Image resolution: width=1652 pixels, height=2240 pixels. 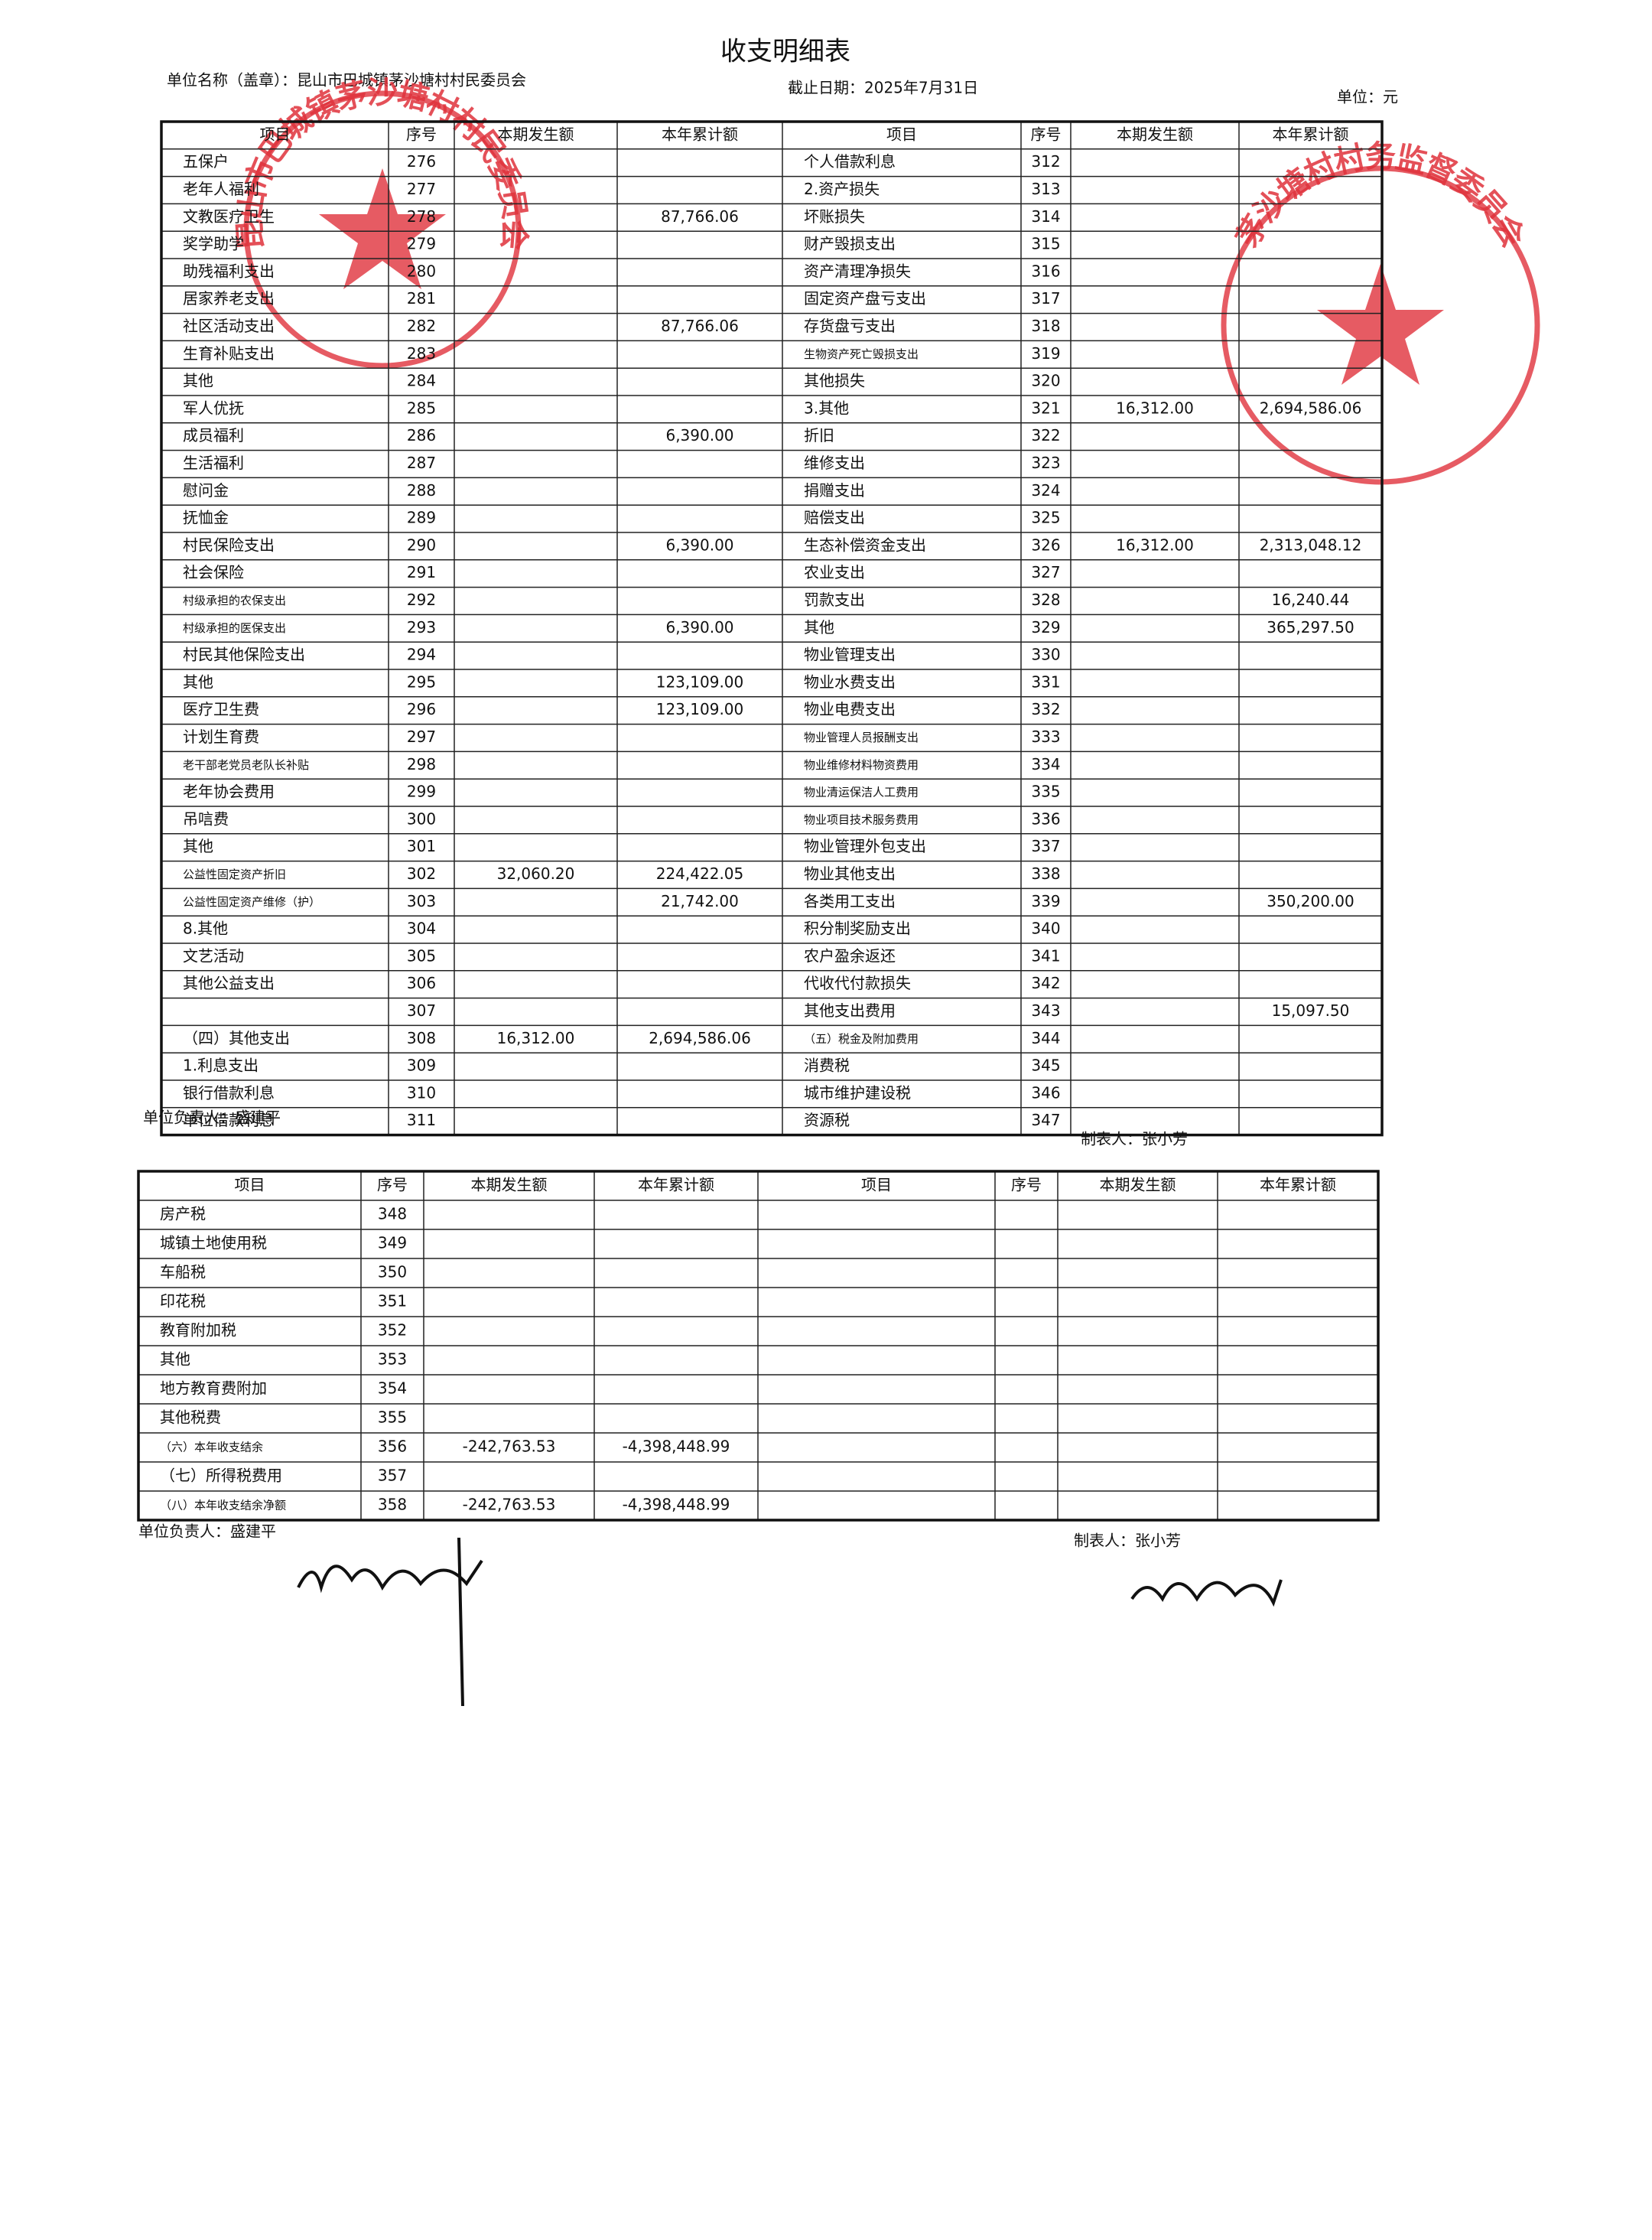 I want to click on stamp: 昆山市巴城镇茅沙塘村村民委员会, so click(x=383, y=222).